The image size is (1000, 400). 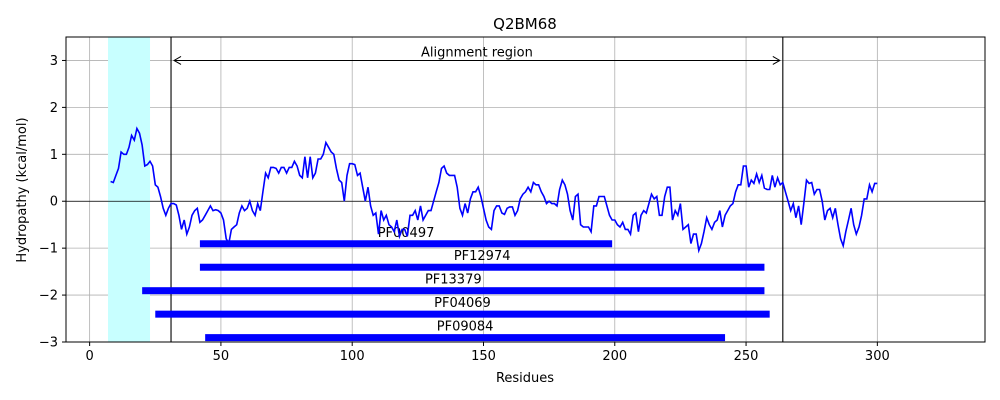 What do you see at coordinates (352, 356) in the screenshot?
I see `x-tick-label: 100` at bounding box center [352, 356].